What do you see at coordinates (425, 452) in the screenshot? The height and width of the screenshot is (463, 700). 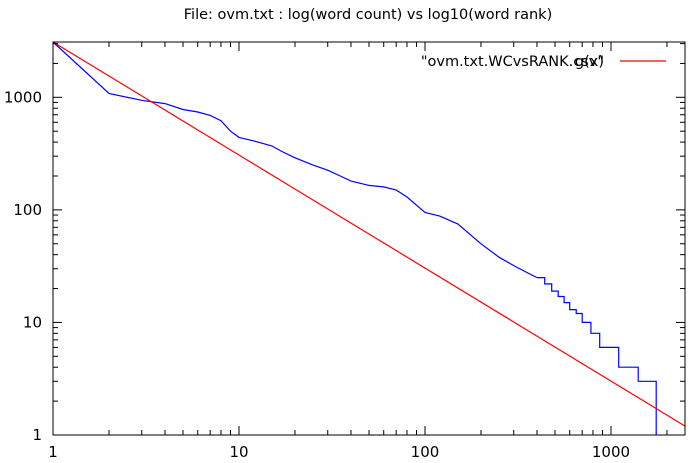 I see `x-tick-label: 100` at bounding box center [425, 452].